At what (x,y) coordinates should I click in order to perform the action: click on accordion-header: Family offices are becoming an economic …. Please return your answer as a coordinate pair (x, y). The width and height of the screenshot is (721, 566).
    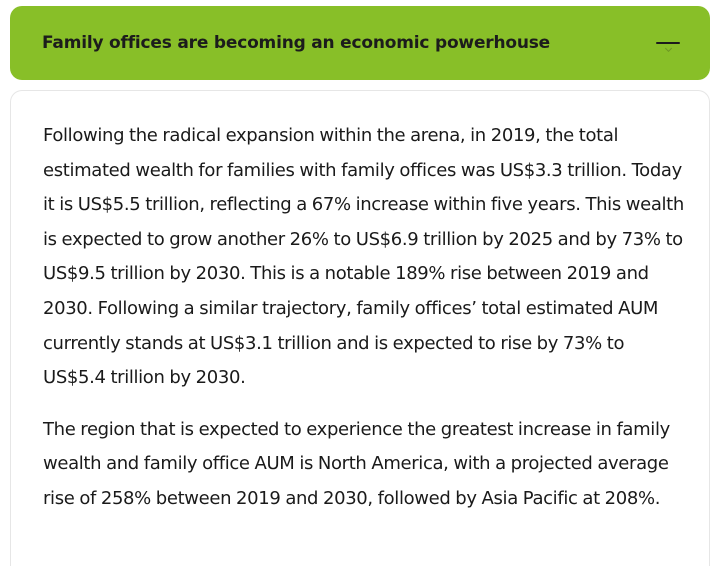
    Looking at the image, I should click on (360, 43).